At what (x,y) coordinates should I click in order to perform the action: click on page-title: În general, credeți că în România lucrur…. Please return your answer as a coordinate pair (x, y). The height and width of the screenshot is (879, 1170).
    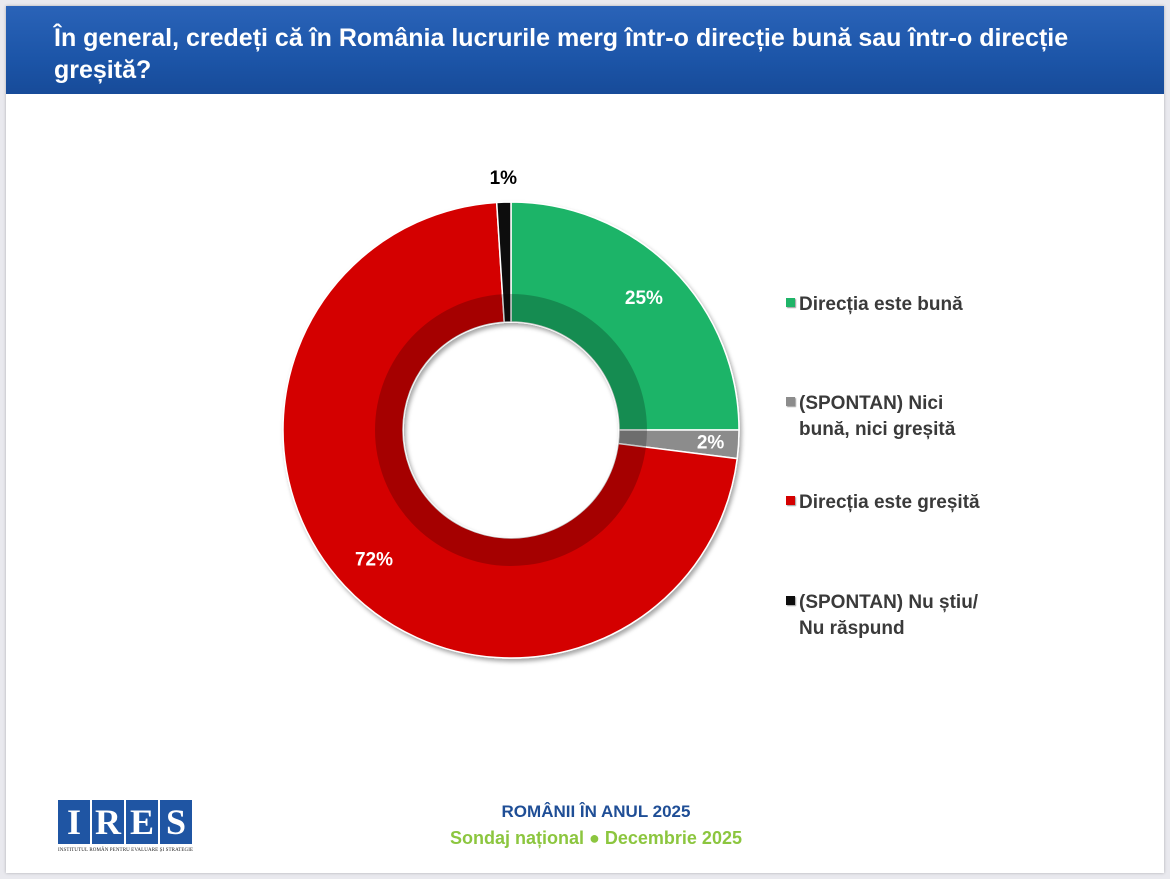
    Looking at the image, I should click on (561, 54).